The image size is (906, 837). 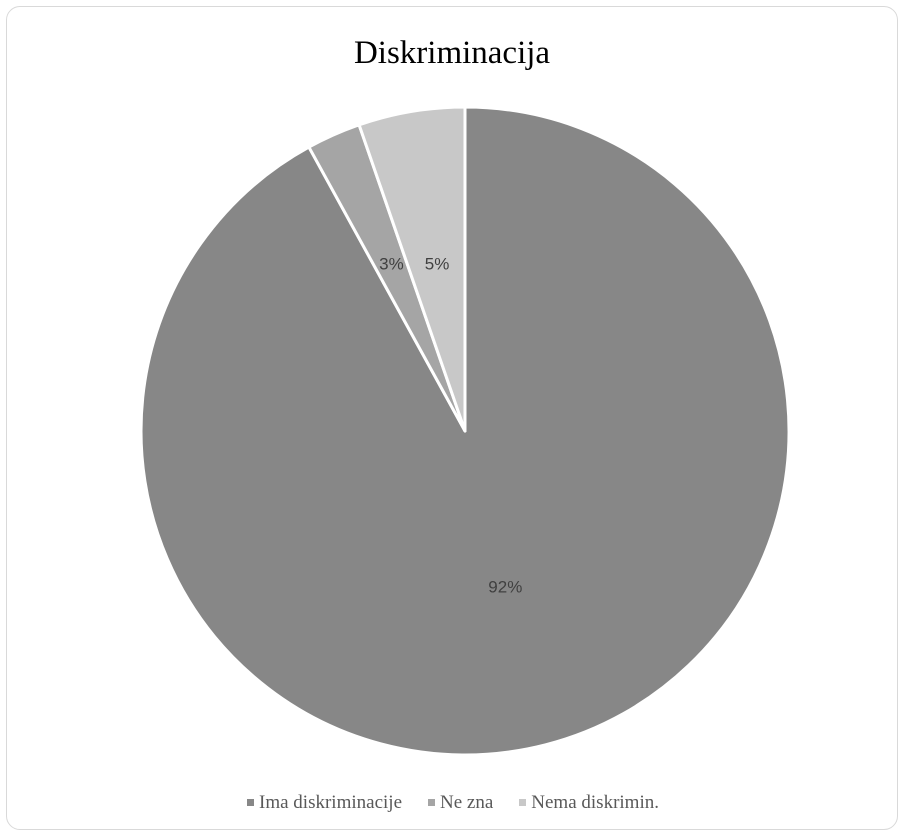 What do you see at coordinates (391, 264) in the screenshot?
I see `slice-data-label: 3%` at bounding box center [391, 264].